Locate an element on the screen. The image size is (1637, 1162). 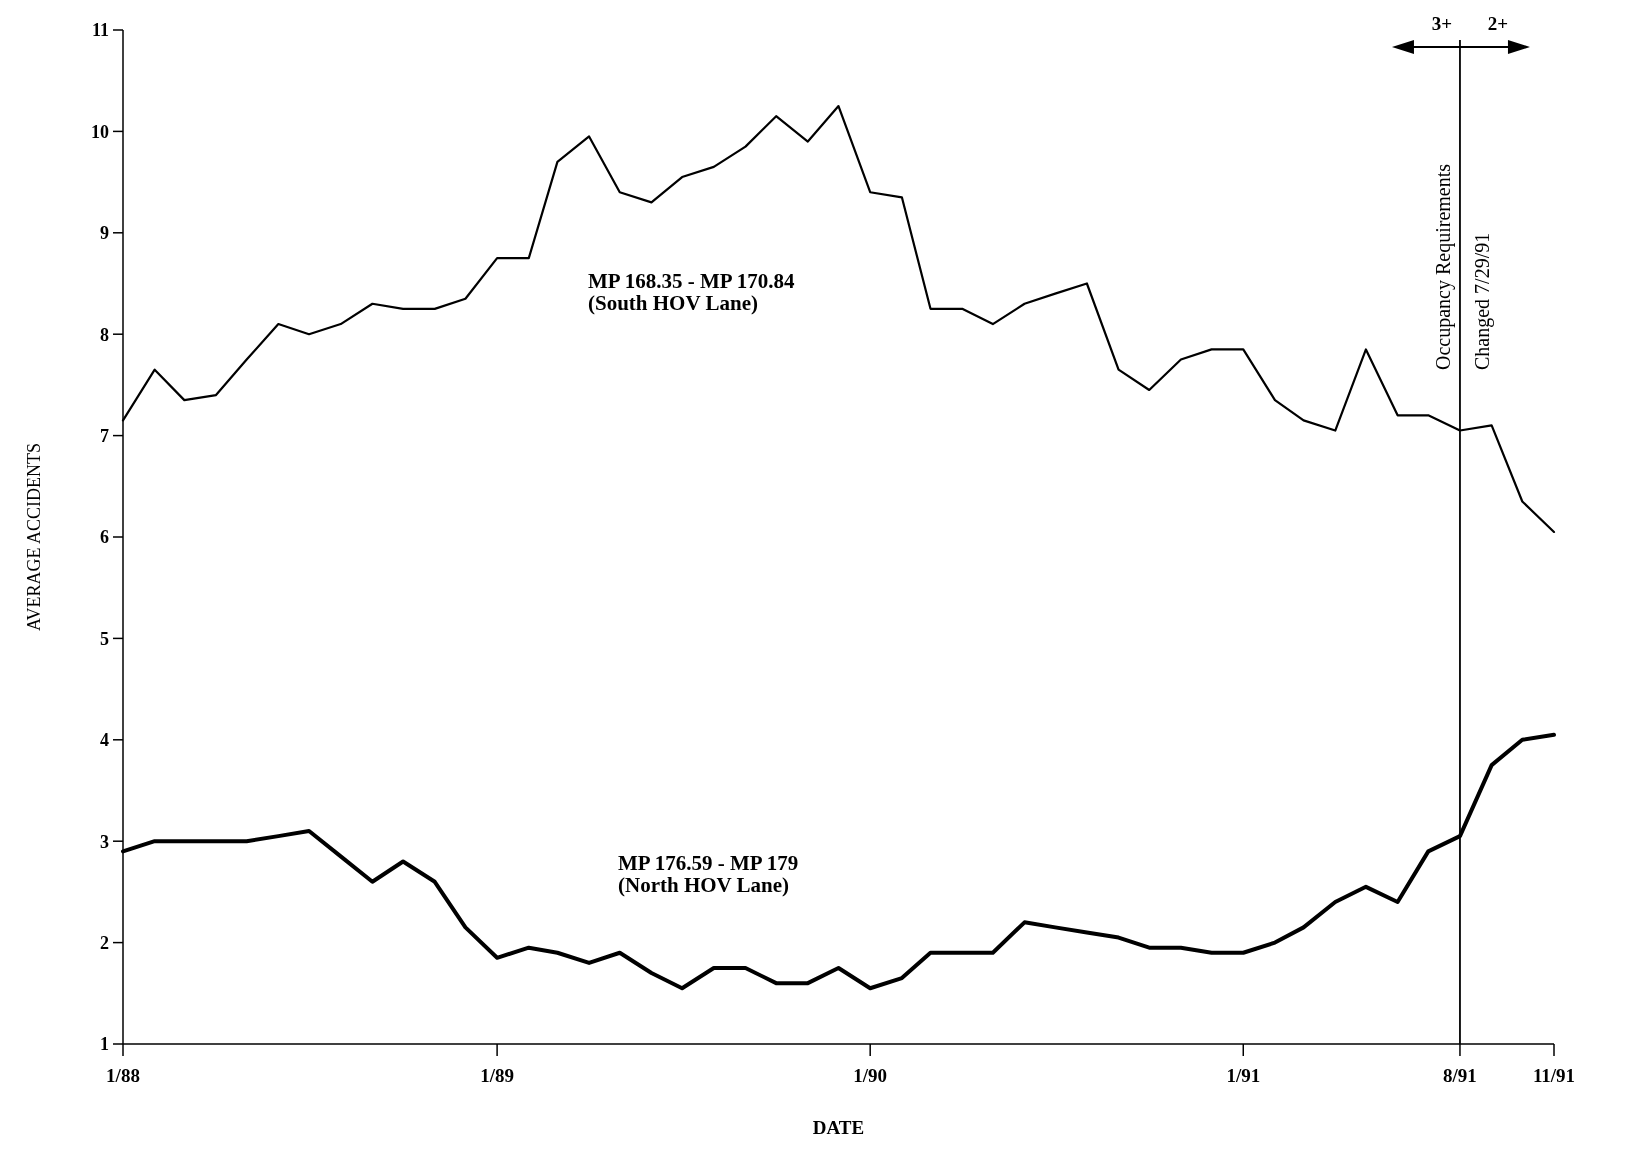
annotation: 3+ is located at coordinates (1442, 23).